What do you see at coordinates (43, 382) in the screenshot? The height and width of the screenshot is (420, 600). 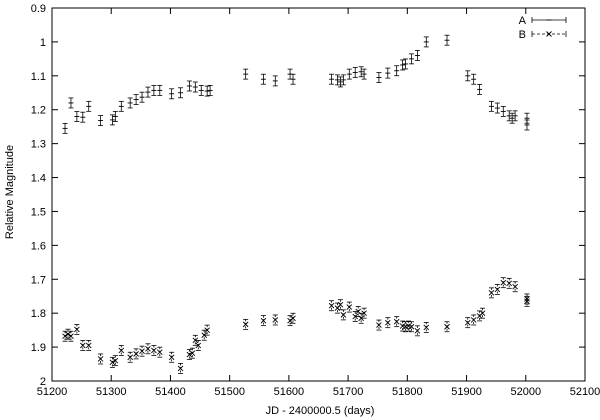 I see `y-tick-label: 2` at bounding box center [43, 382].